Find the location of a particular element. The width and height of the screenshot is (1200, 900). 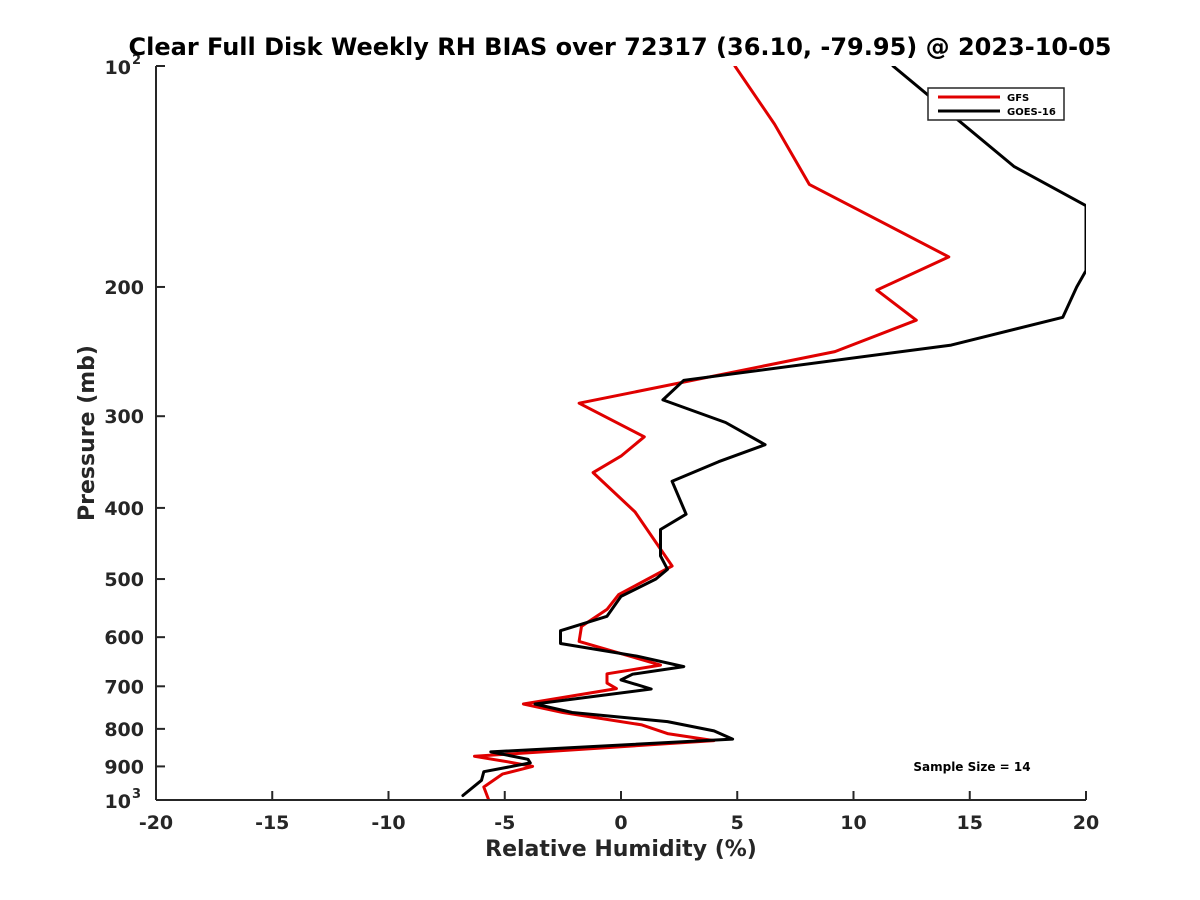

x-tick-label: -20 is located at coordinates (156, 823).